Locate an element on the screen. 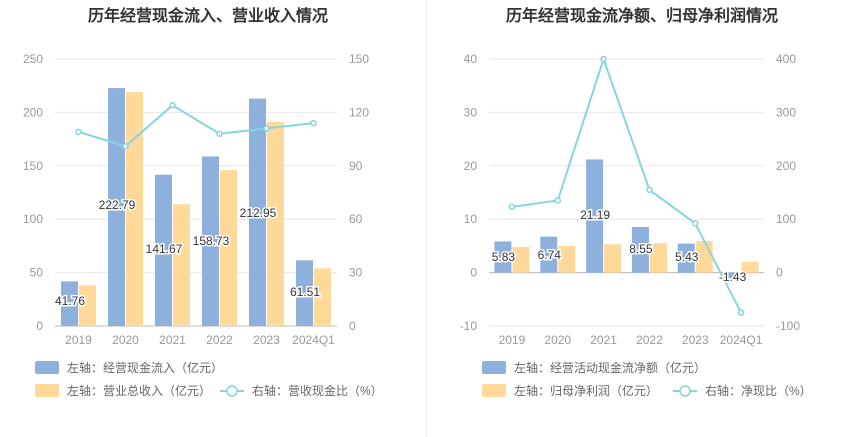 The image size is (850, 437). data-label: 141.67 is located at coordinates (164, 249).